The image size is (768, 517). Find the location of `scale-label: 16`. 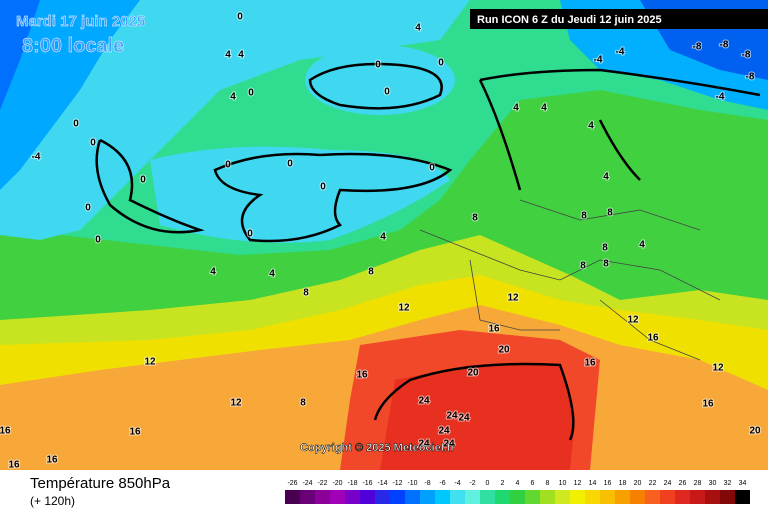

scale-label: 16 is located at coordinates (608, 483).